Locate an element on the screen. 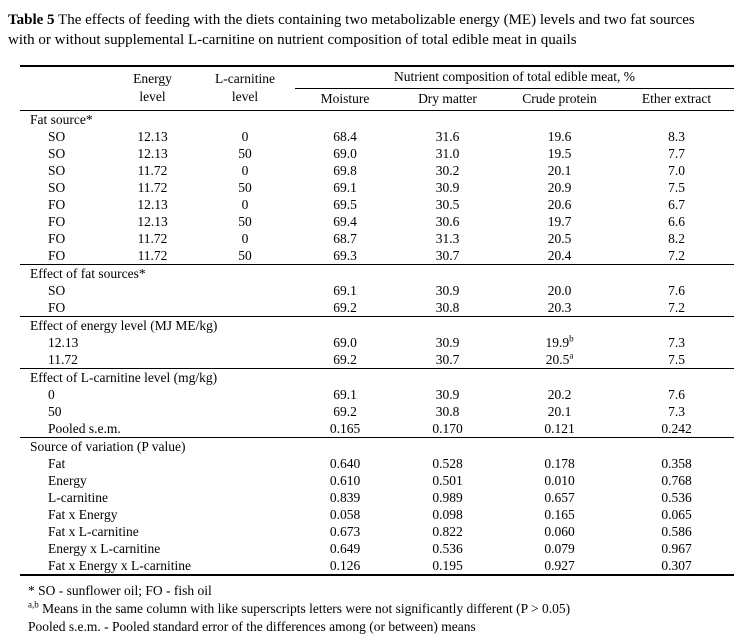 This screenshot has width=750, height=636. value-cell-moisture: 69.4 is located at coordinates (345, 221).